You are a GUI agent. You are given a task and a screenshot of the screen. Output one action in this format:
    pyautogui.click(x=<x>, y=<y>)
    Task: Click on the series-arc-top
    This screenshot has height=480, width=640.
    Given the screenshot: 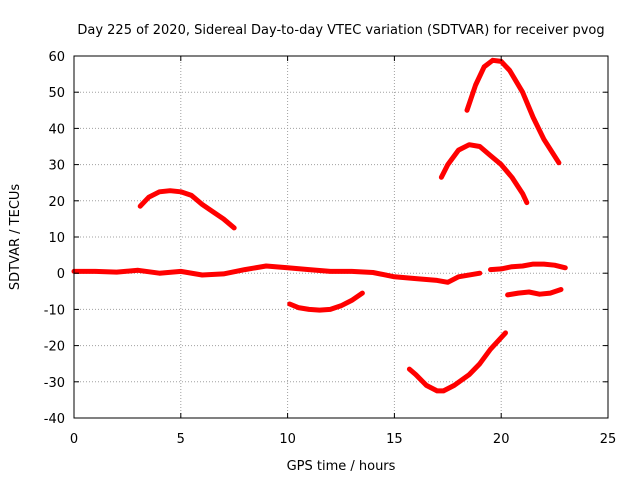 What is the action you would take?
    pyautogui.click(x=513, y=111)
    